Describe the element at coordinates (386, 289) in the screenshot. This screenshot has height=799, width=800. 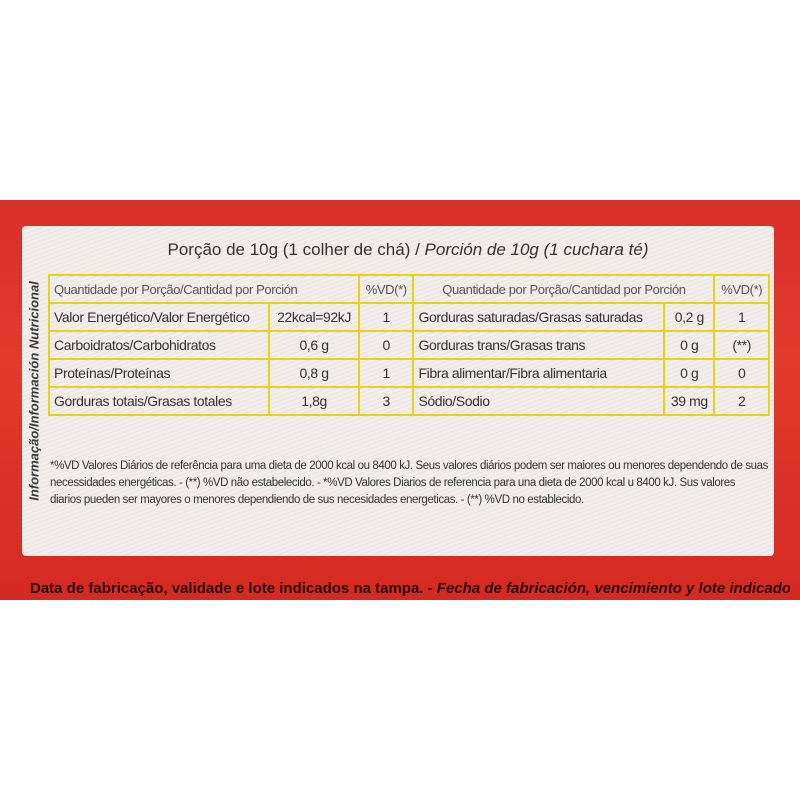
I see `header-vd: %VD(*)` at that location.